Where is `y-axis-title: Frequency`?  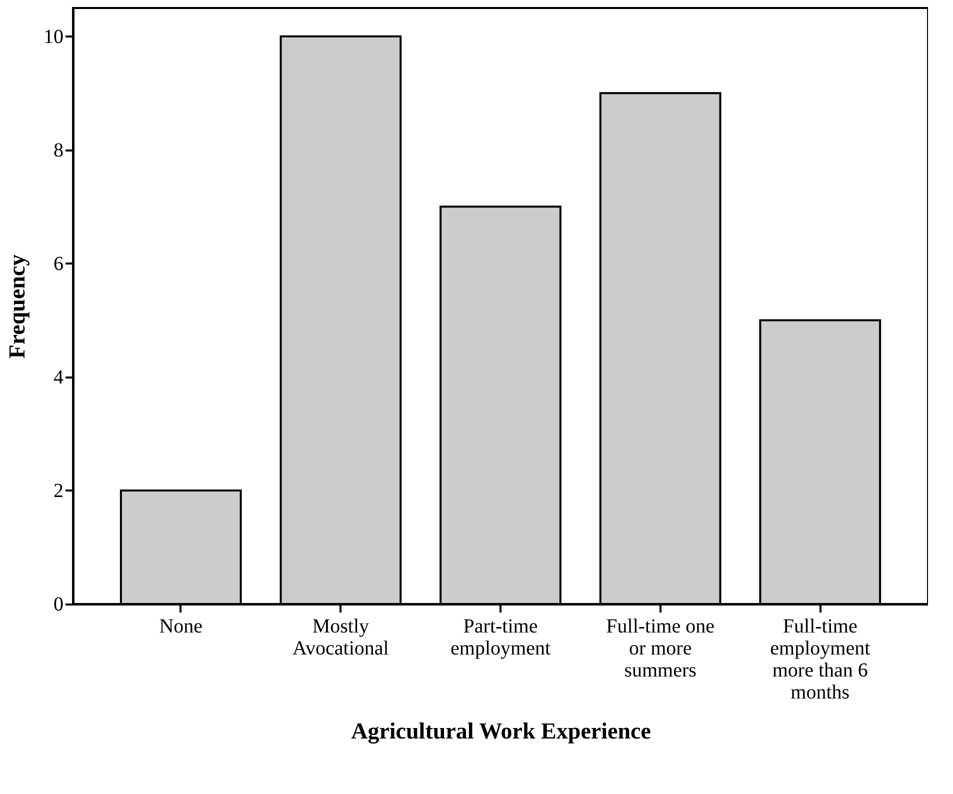
y-axis-title: Frequency is located at coordinates (17, 306).